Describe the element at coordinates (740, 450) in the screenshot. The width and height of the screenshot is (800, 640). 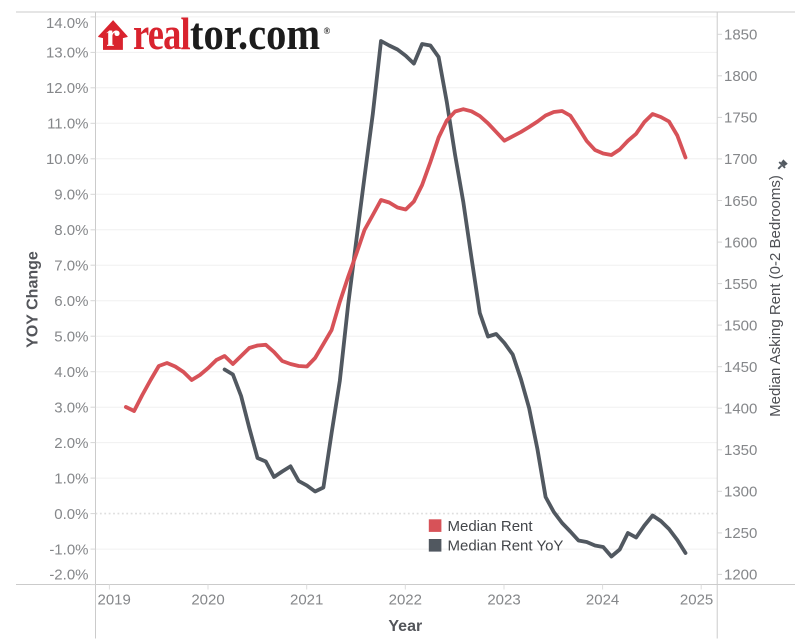
I see `svg-text: 1350` at that location.